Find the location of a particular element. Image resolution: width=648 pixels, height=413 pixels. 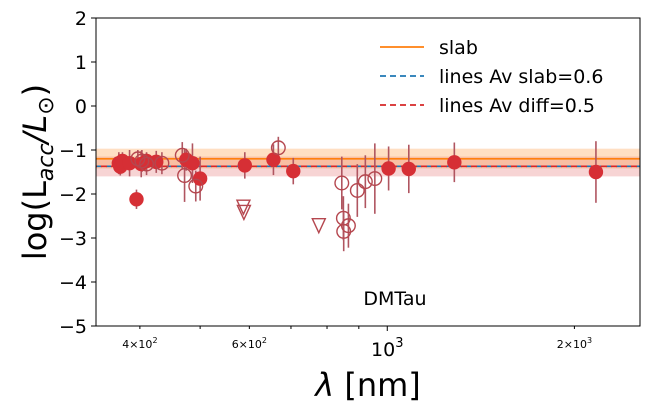

y-tick-label: −5 is located at coordinates (73, 327).